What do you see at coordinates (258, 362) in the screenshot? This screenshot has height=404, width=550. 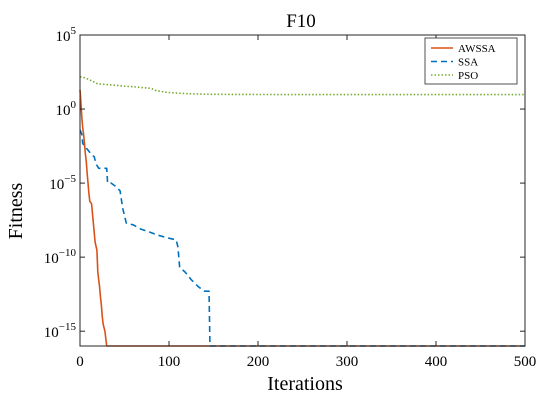 I see `x-tick-label: 200` at bounding box center [258, 362].